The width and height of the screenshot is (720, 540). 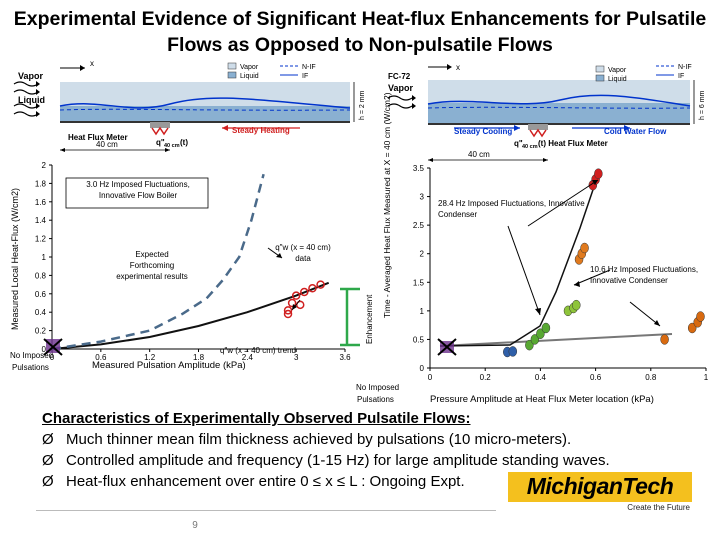 What do you see at coordinates (362, 105) in the screenshot?
I see `left-h-label: h = 2 mm` at bounding box center [362, 105].